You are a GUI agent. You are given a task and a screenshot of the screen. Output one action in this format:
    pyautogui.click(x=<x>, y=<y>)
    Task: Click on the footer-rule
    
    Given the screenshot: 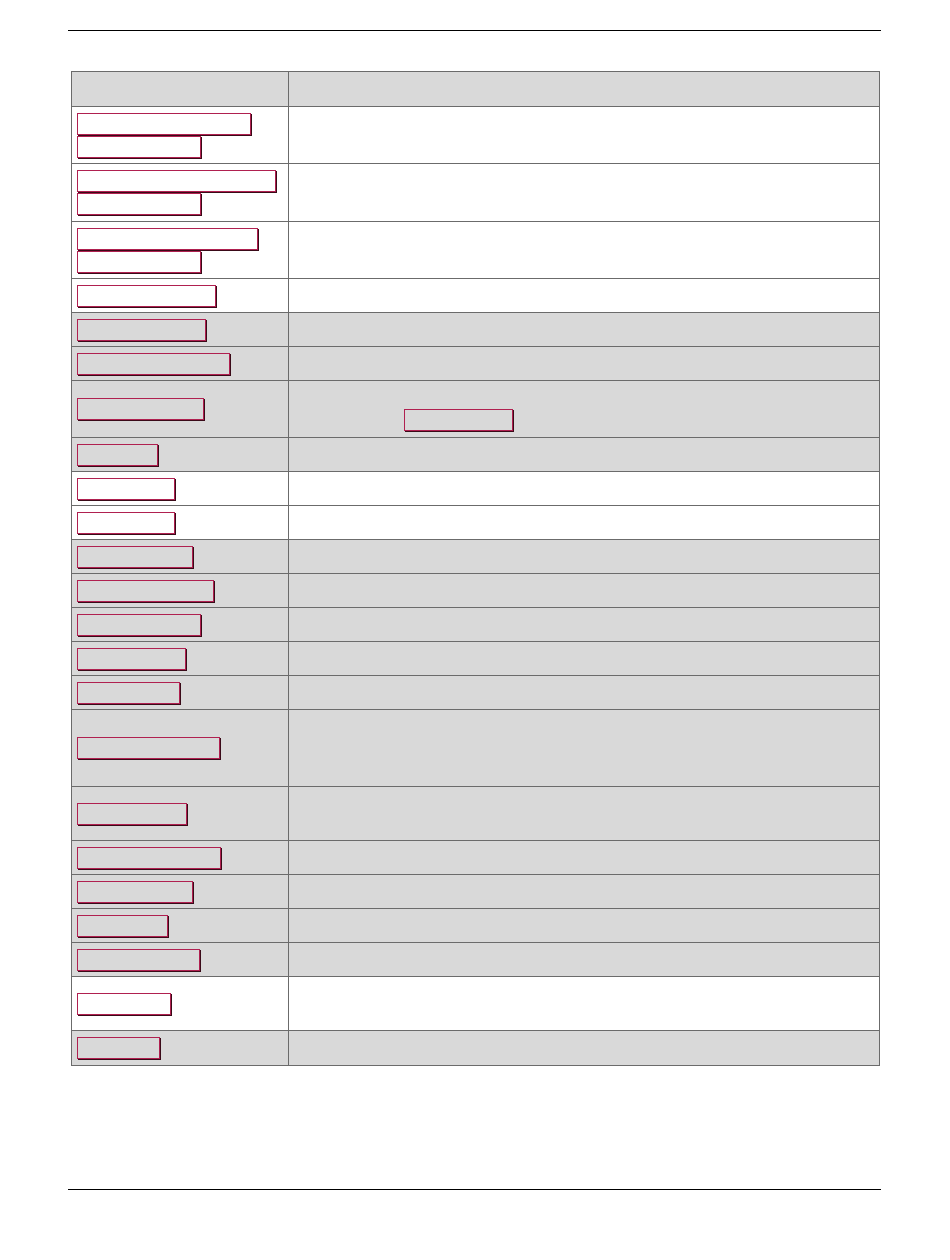 What is the action you would take?
    pyautogui.click(x=474, y=1189)
    